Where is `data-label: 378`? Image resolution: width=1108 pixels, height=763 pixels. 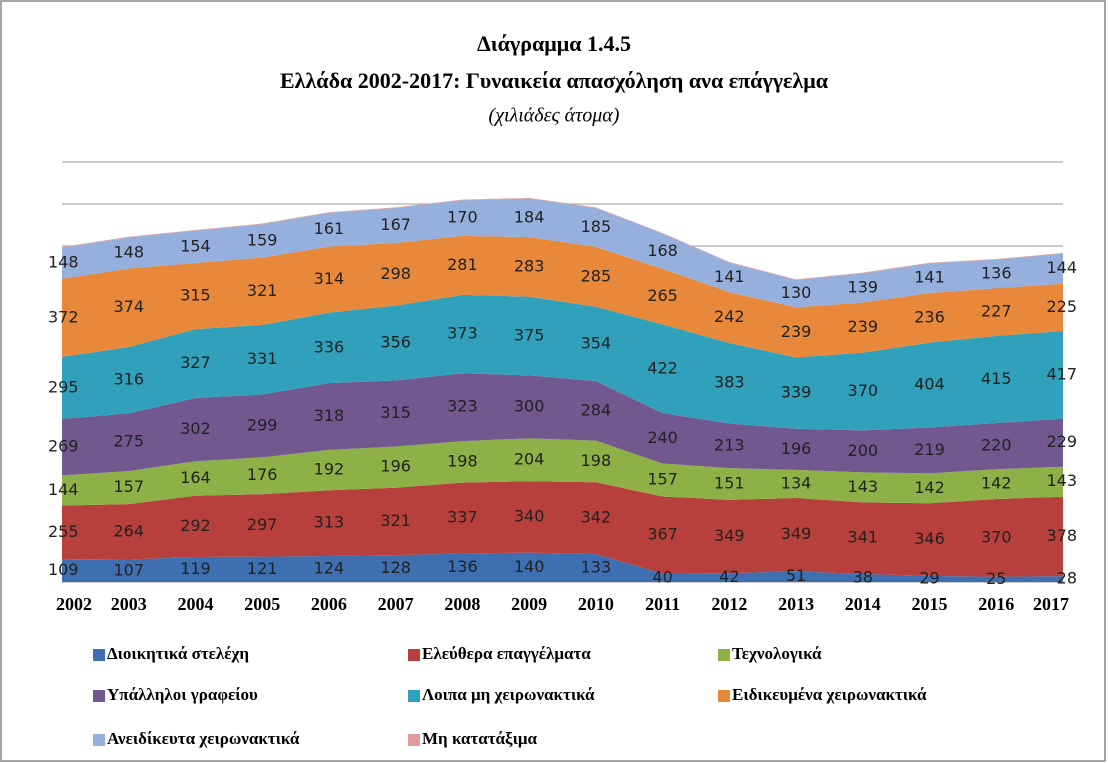
data-label: 378 is located at coordinates (1061, 535).